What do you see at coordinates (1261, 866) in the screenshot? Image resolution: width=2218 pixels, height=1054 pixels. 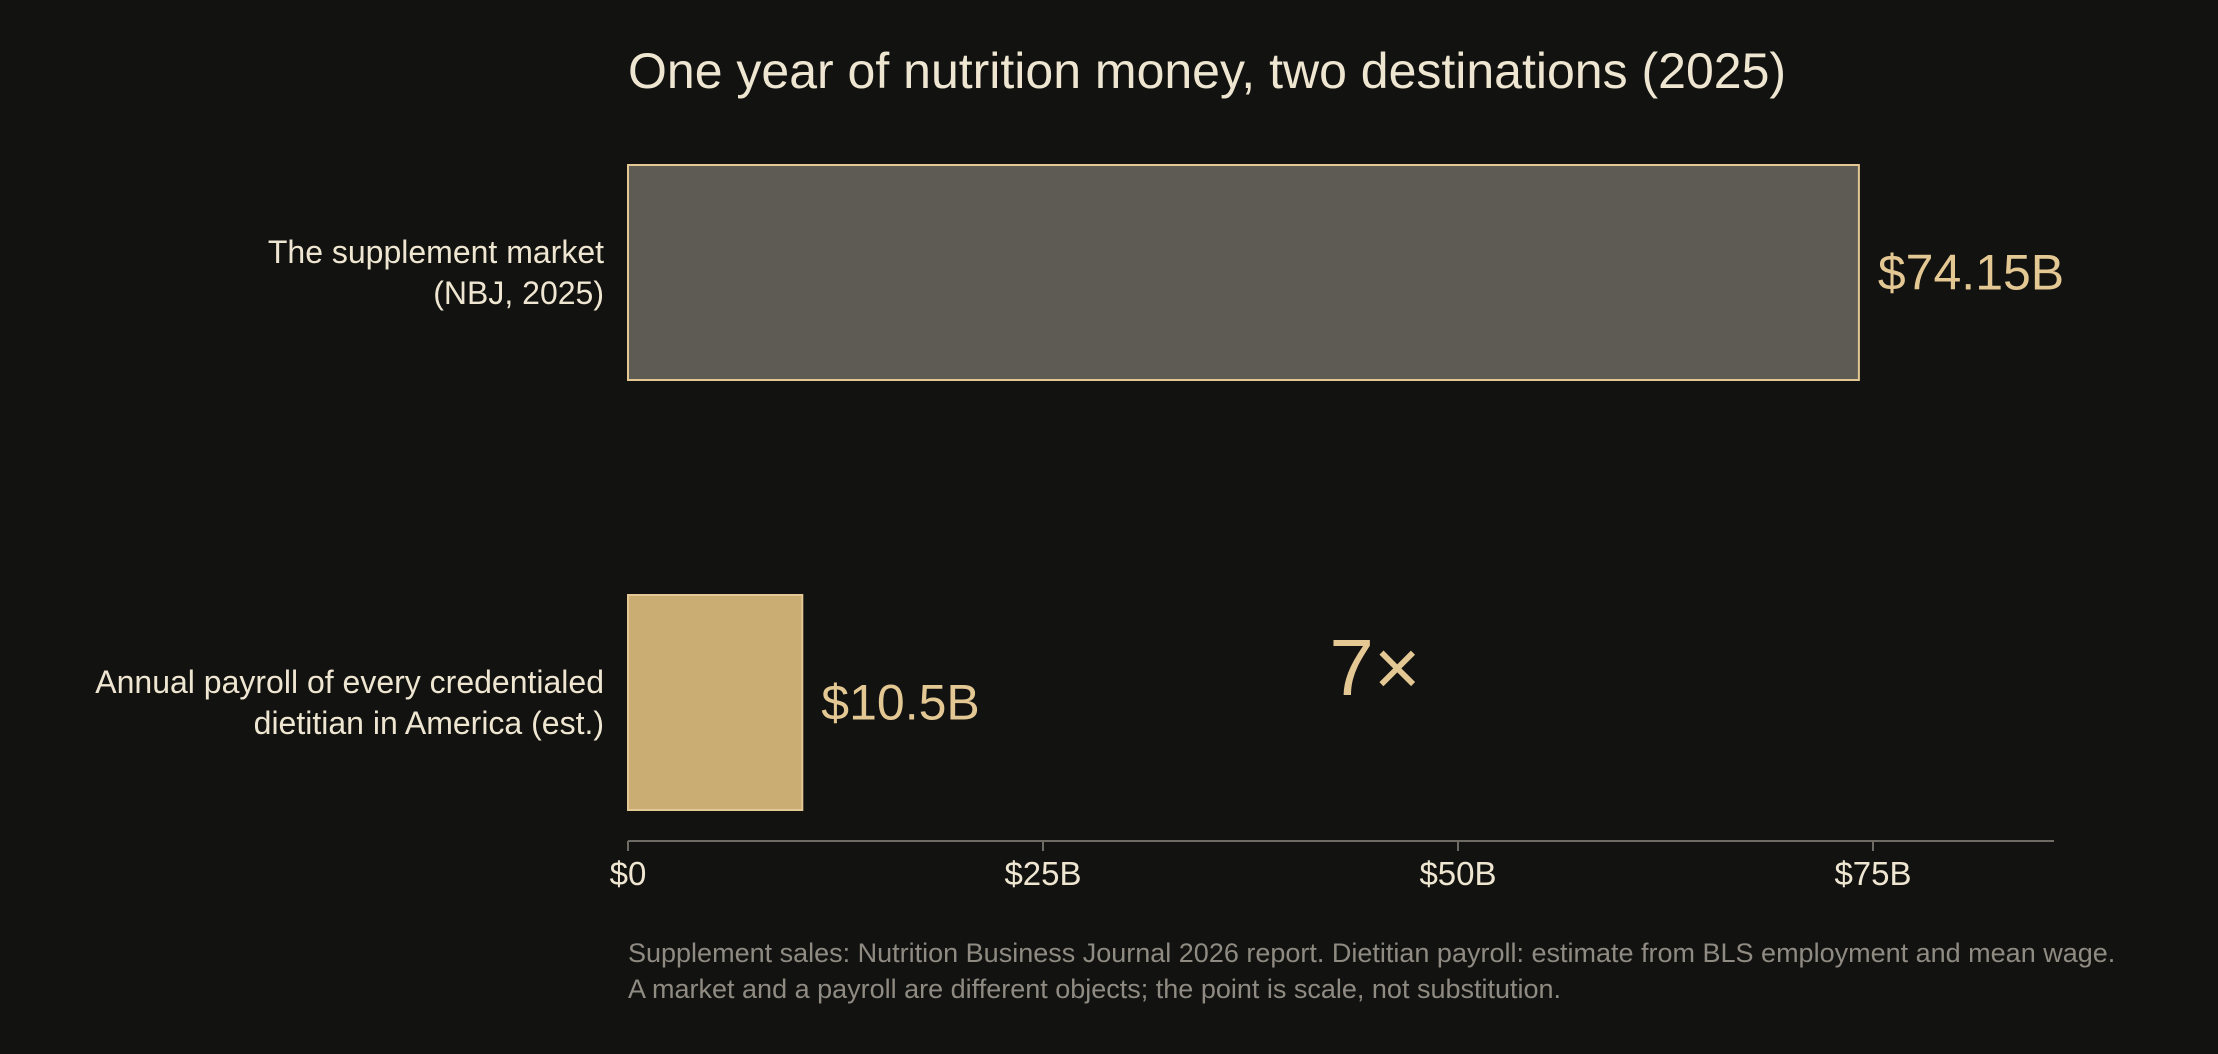 I see `x-axis-ticks: $0 $25B $50B $75B` at bounding box center [1261, 866].